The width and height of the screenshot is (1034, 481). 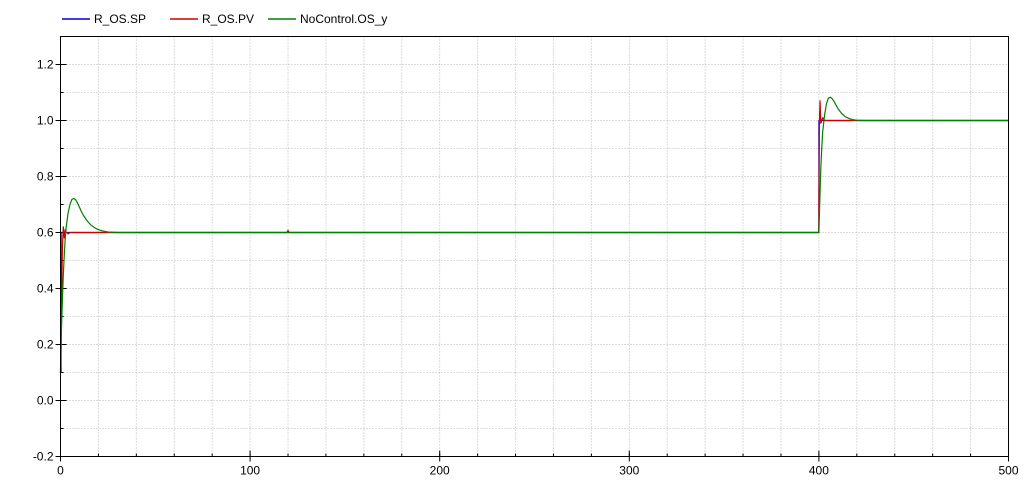 I want to click on y-tick-label: 1.0, so click(x=45, y=121).